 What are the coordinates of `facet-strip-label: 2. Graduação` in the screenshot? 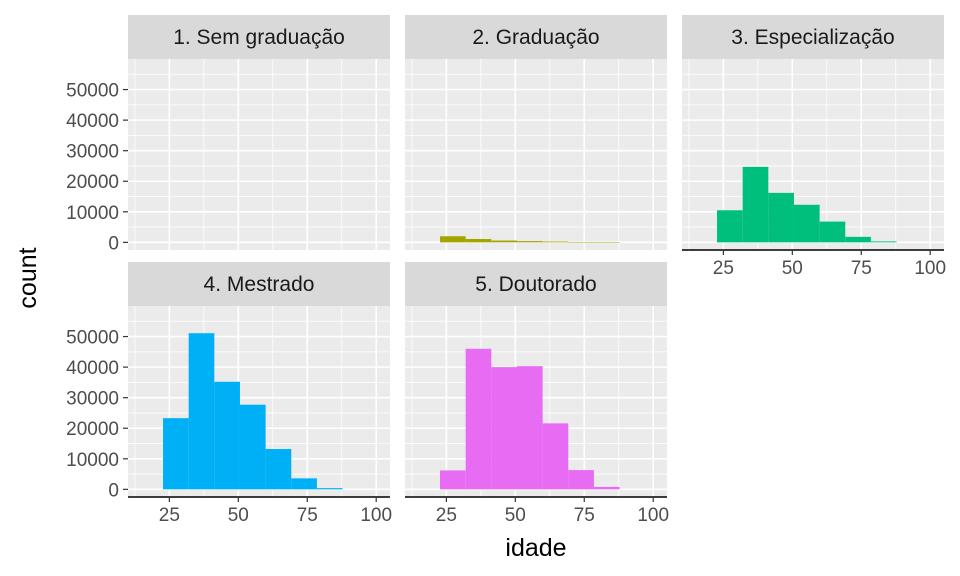 It's located at (535, 37).